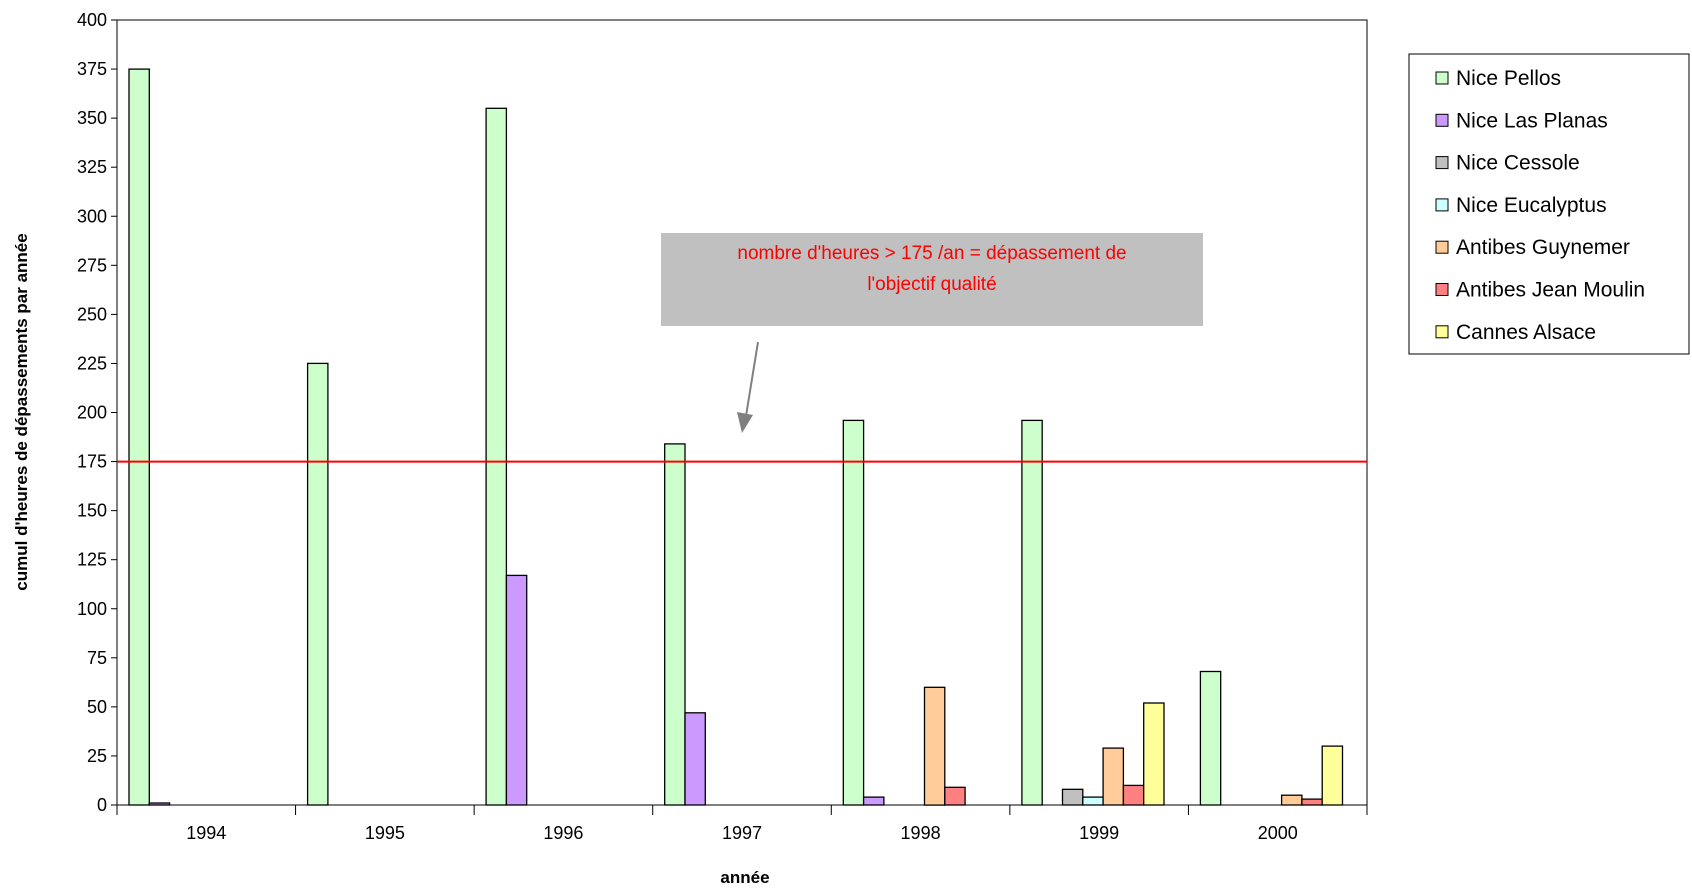  What do you see at coordinates (1442, 205) in the screenshot?
I see `legend-swatch-nice-eucalyptus` at bounding box center [1442, 205].